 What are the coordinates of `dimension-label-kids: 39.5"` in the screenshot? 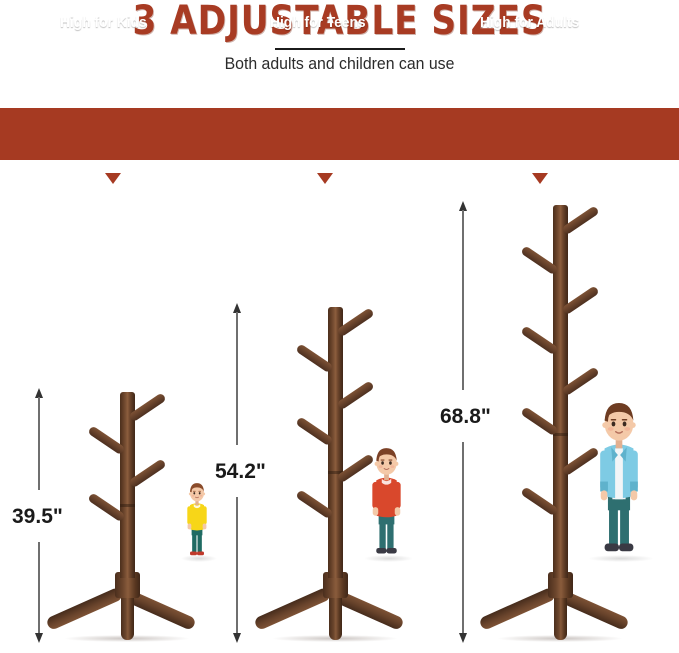 It's located at (37, 516).